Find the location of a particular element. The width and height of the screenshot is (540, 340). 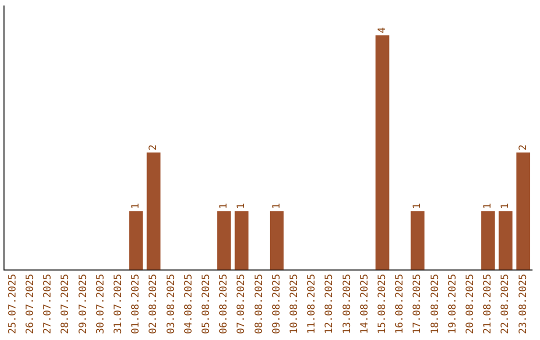

x-tick-label: 09.08.2025 is located at coordinates (276, 304).